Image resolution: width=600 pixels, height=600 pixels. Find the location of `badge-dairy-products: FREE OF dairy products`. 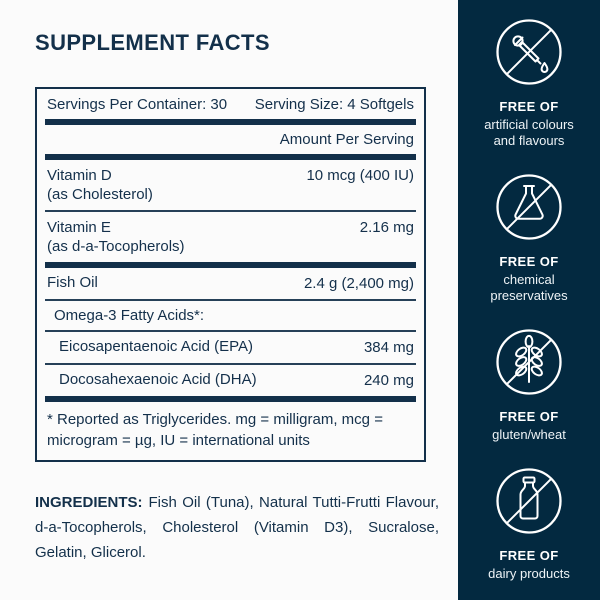

badge-dairy-products: FREE OF dairy products is located at coordinates (529, 523).